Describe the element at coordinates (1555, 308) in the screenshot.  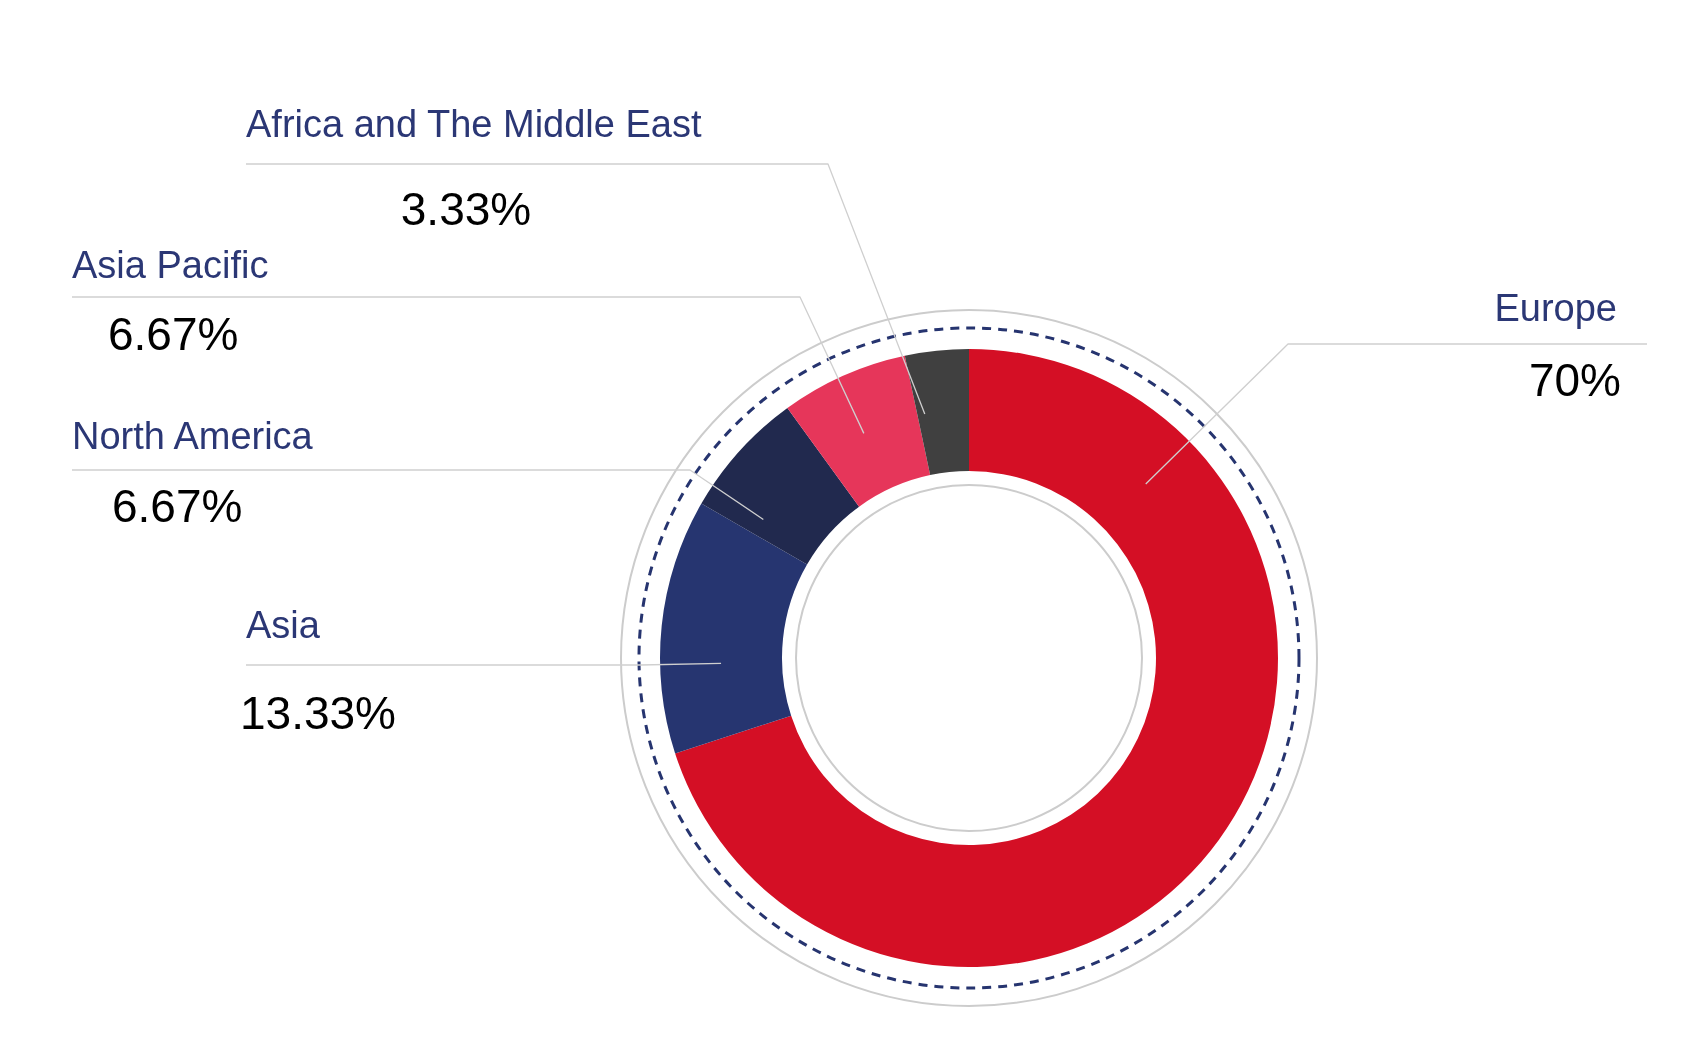
I see `slice-label: Europe` at that location.